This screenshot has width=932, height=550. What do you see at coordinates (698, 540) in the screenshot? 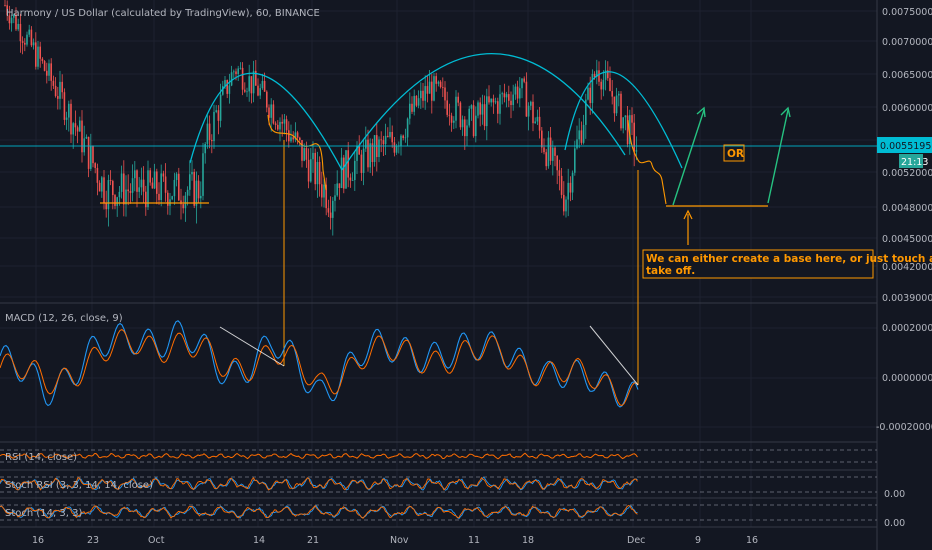
I see `time-tick: 9` at bounding box center [698, 540].